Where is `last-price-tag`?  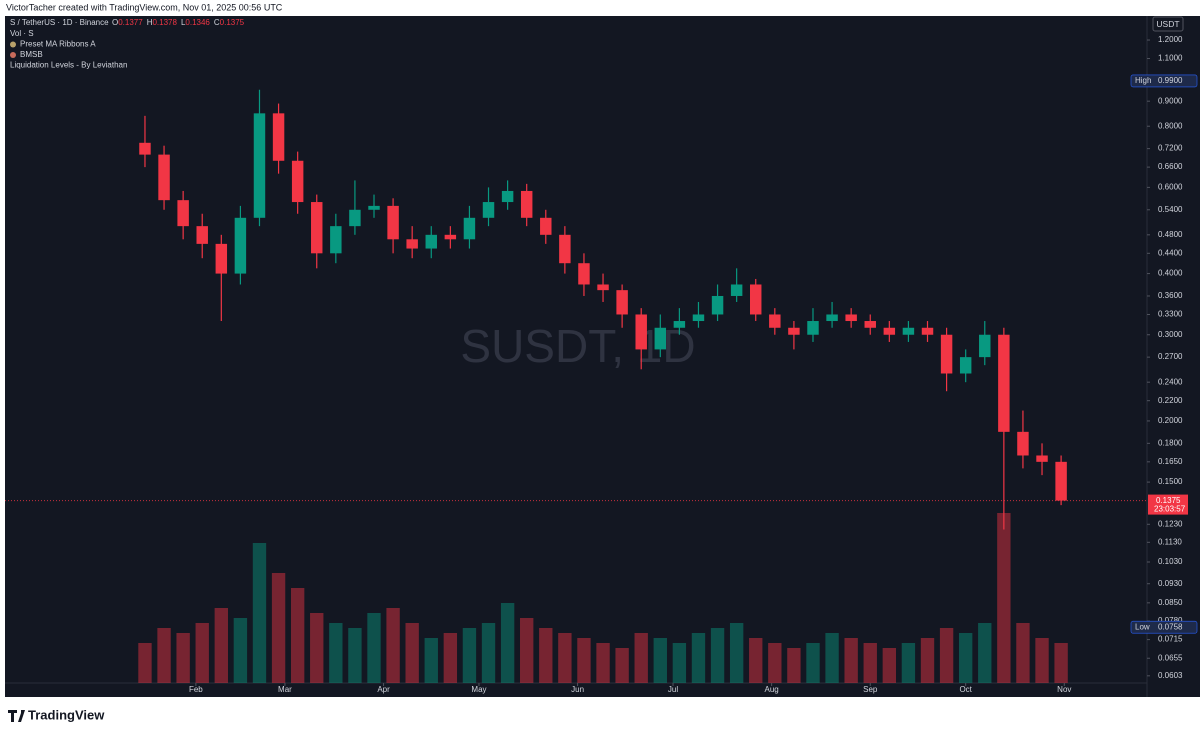
last-price-tag is located at coordinates (1168, 504).